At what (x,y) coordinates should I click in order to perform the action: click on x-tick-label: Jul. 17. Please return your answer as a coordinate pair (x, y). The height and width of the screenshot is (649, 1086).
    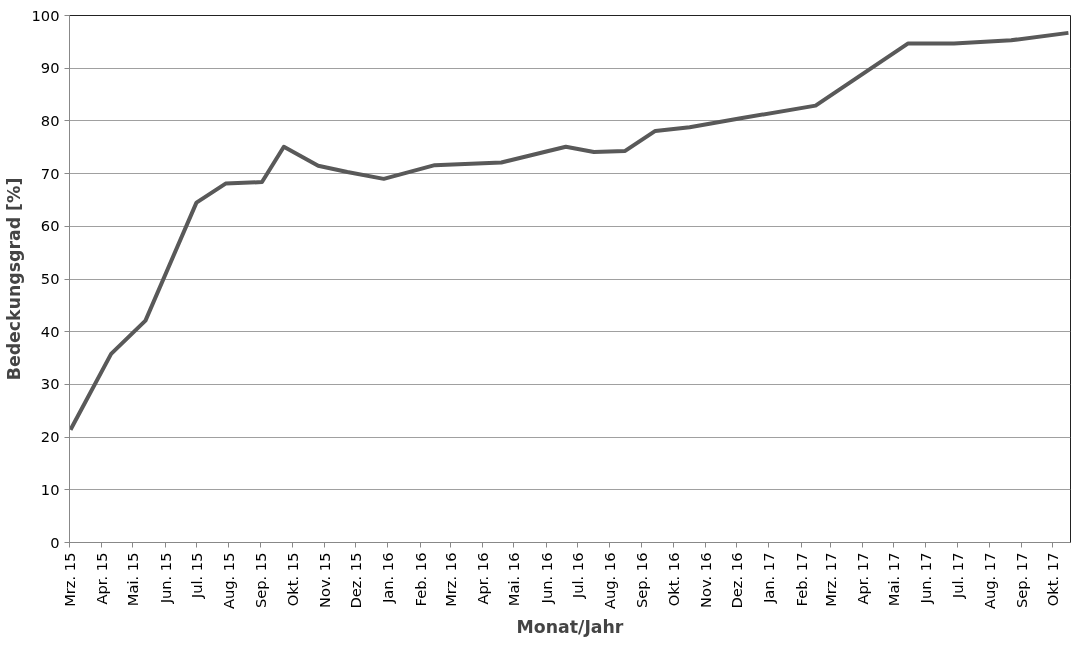
    Looking at the image, I should click on (957, 576).